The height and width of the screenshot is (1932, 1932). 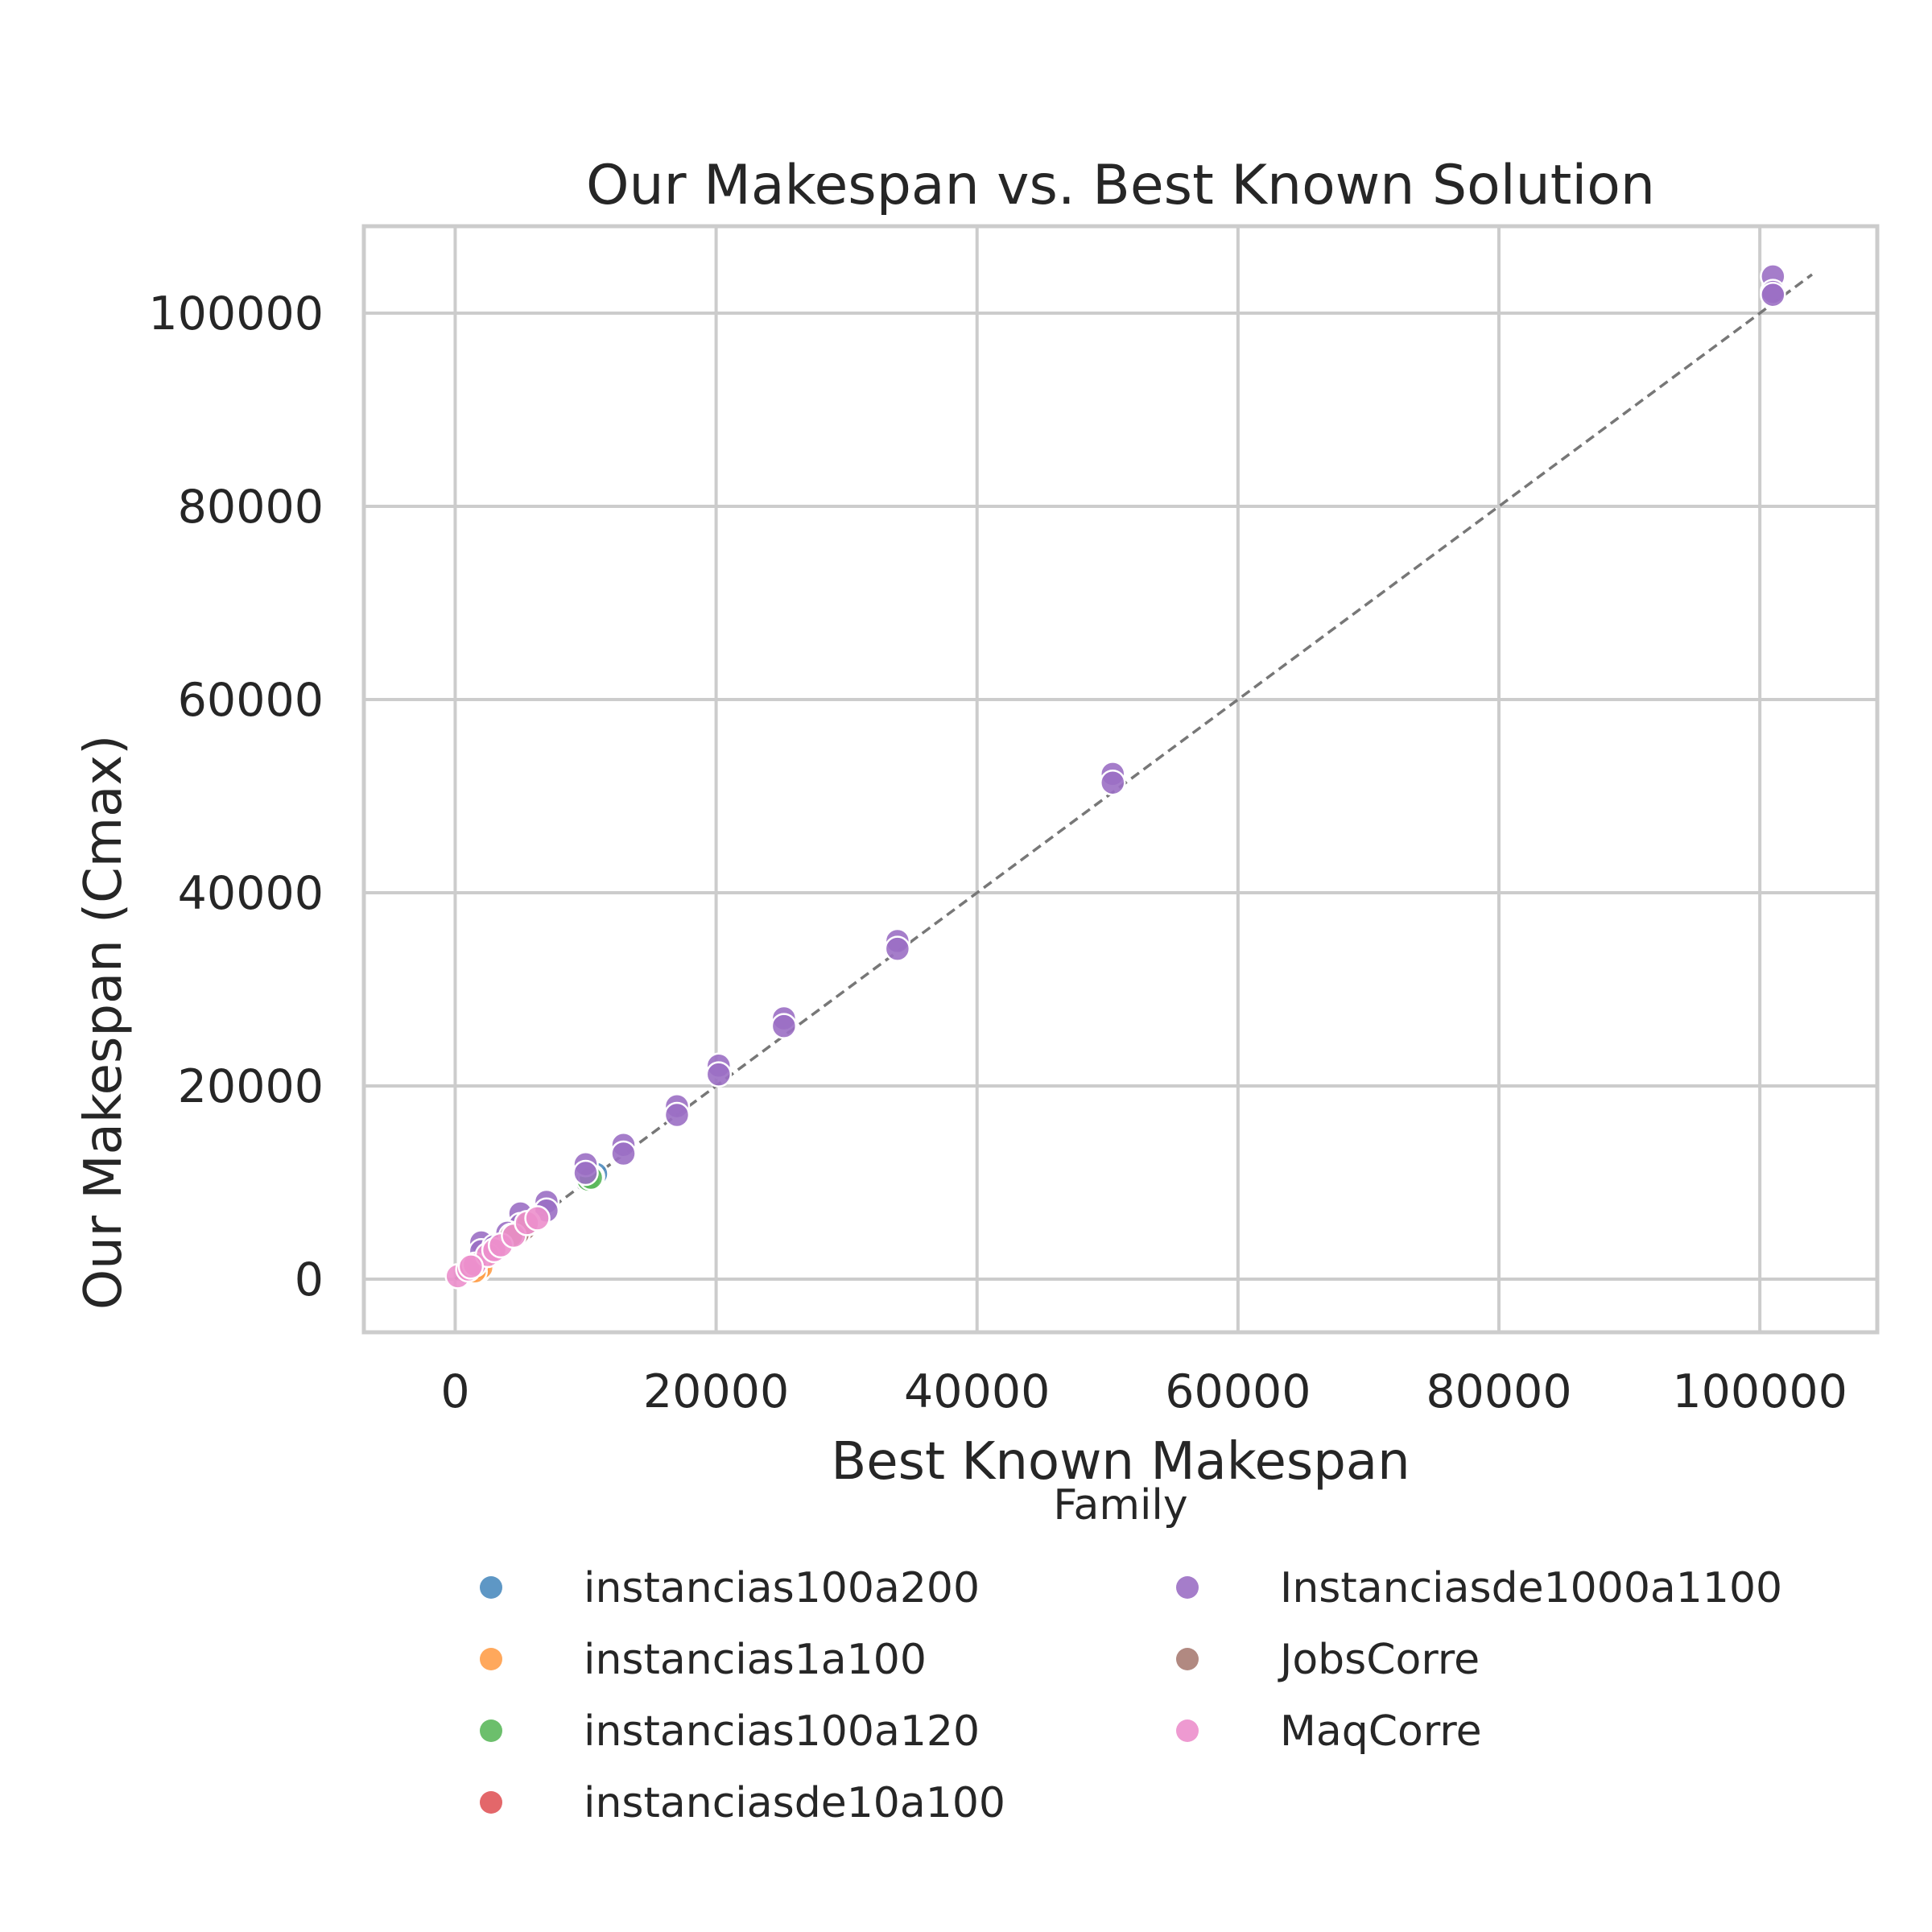 What do you see at coordinates (251, 1086) in the screenshot?
I see `y-tick-label: 20000` at bounding box center [251, 1086].